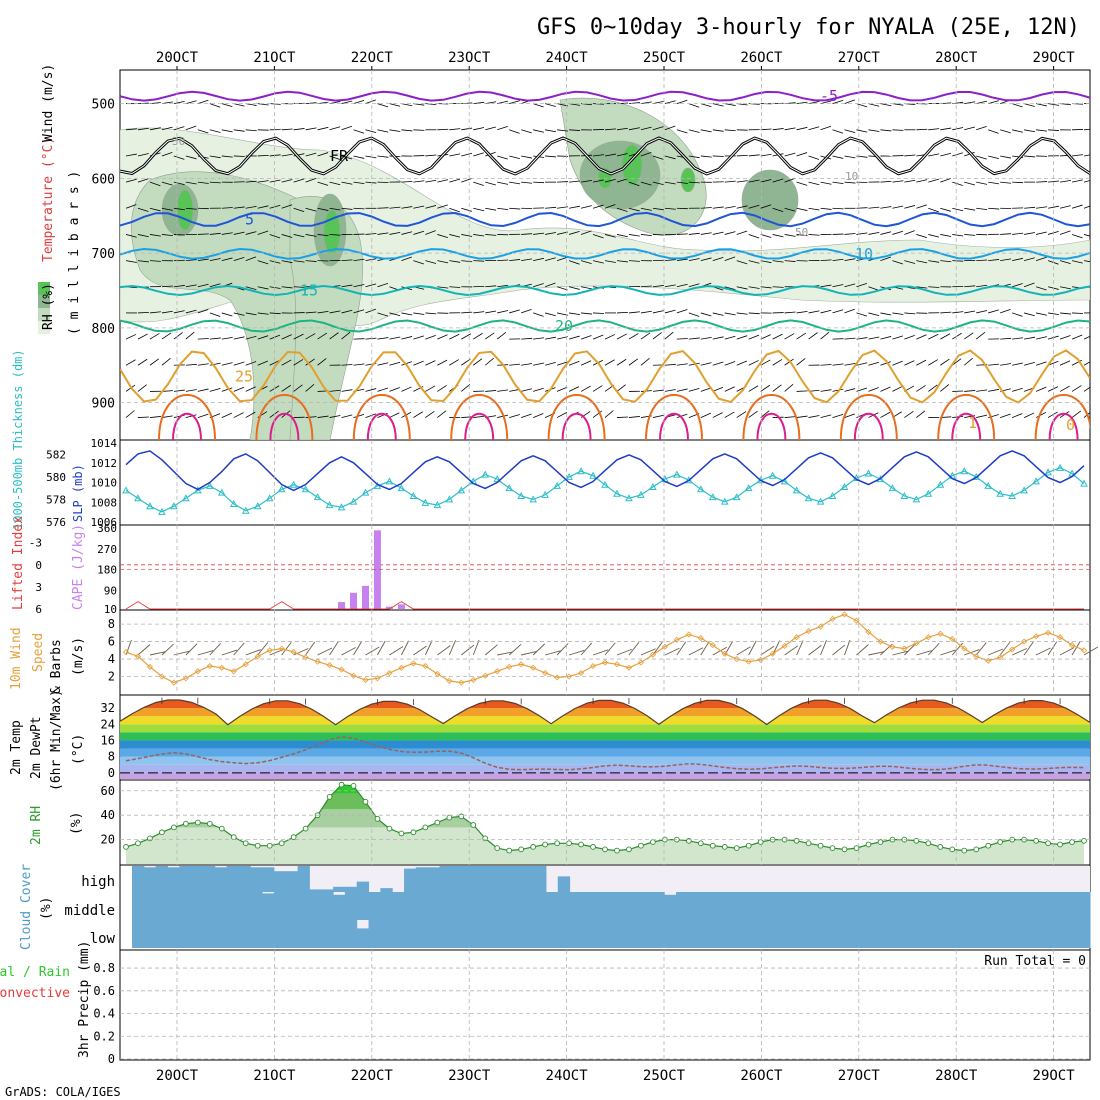  I want to click on isotherm-35-arc, so click(966, 426).